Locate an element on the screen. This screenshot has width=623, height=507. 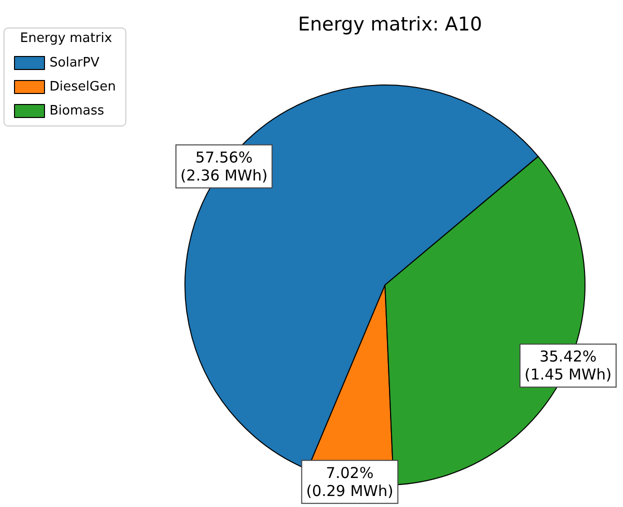
data-label: 57.56% (2.36 MWh) is located at coordinates (224, 166).